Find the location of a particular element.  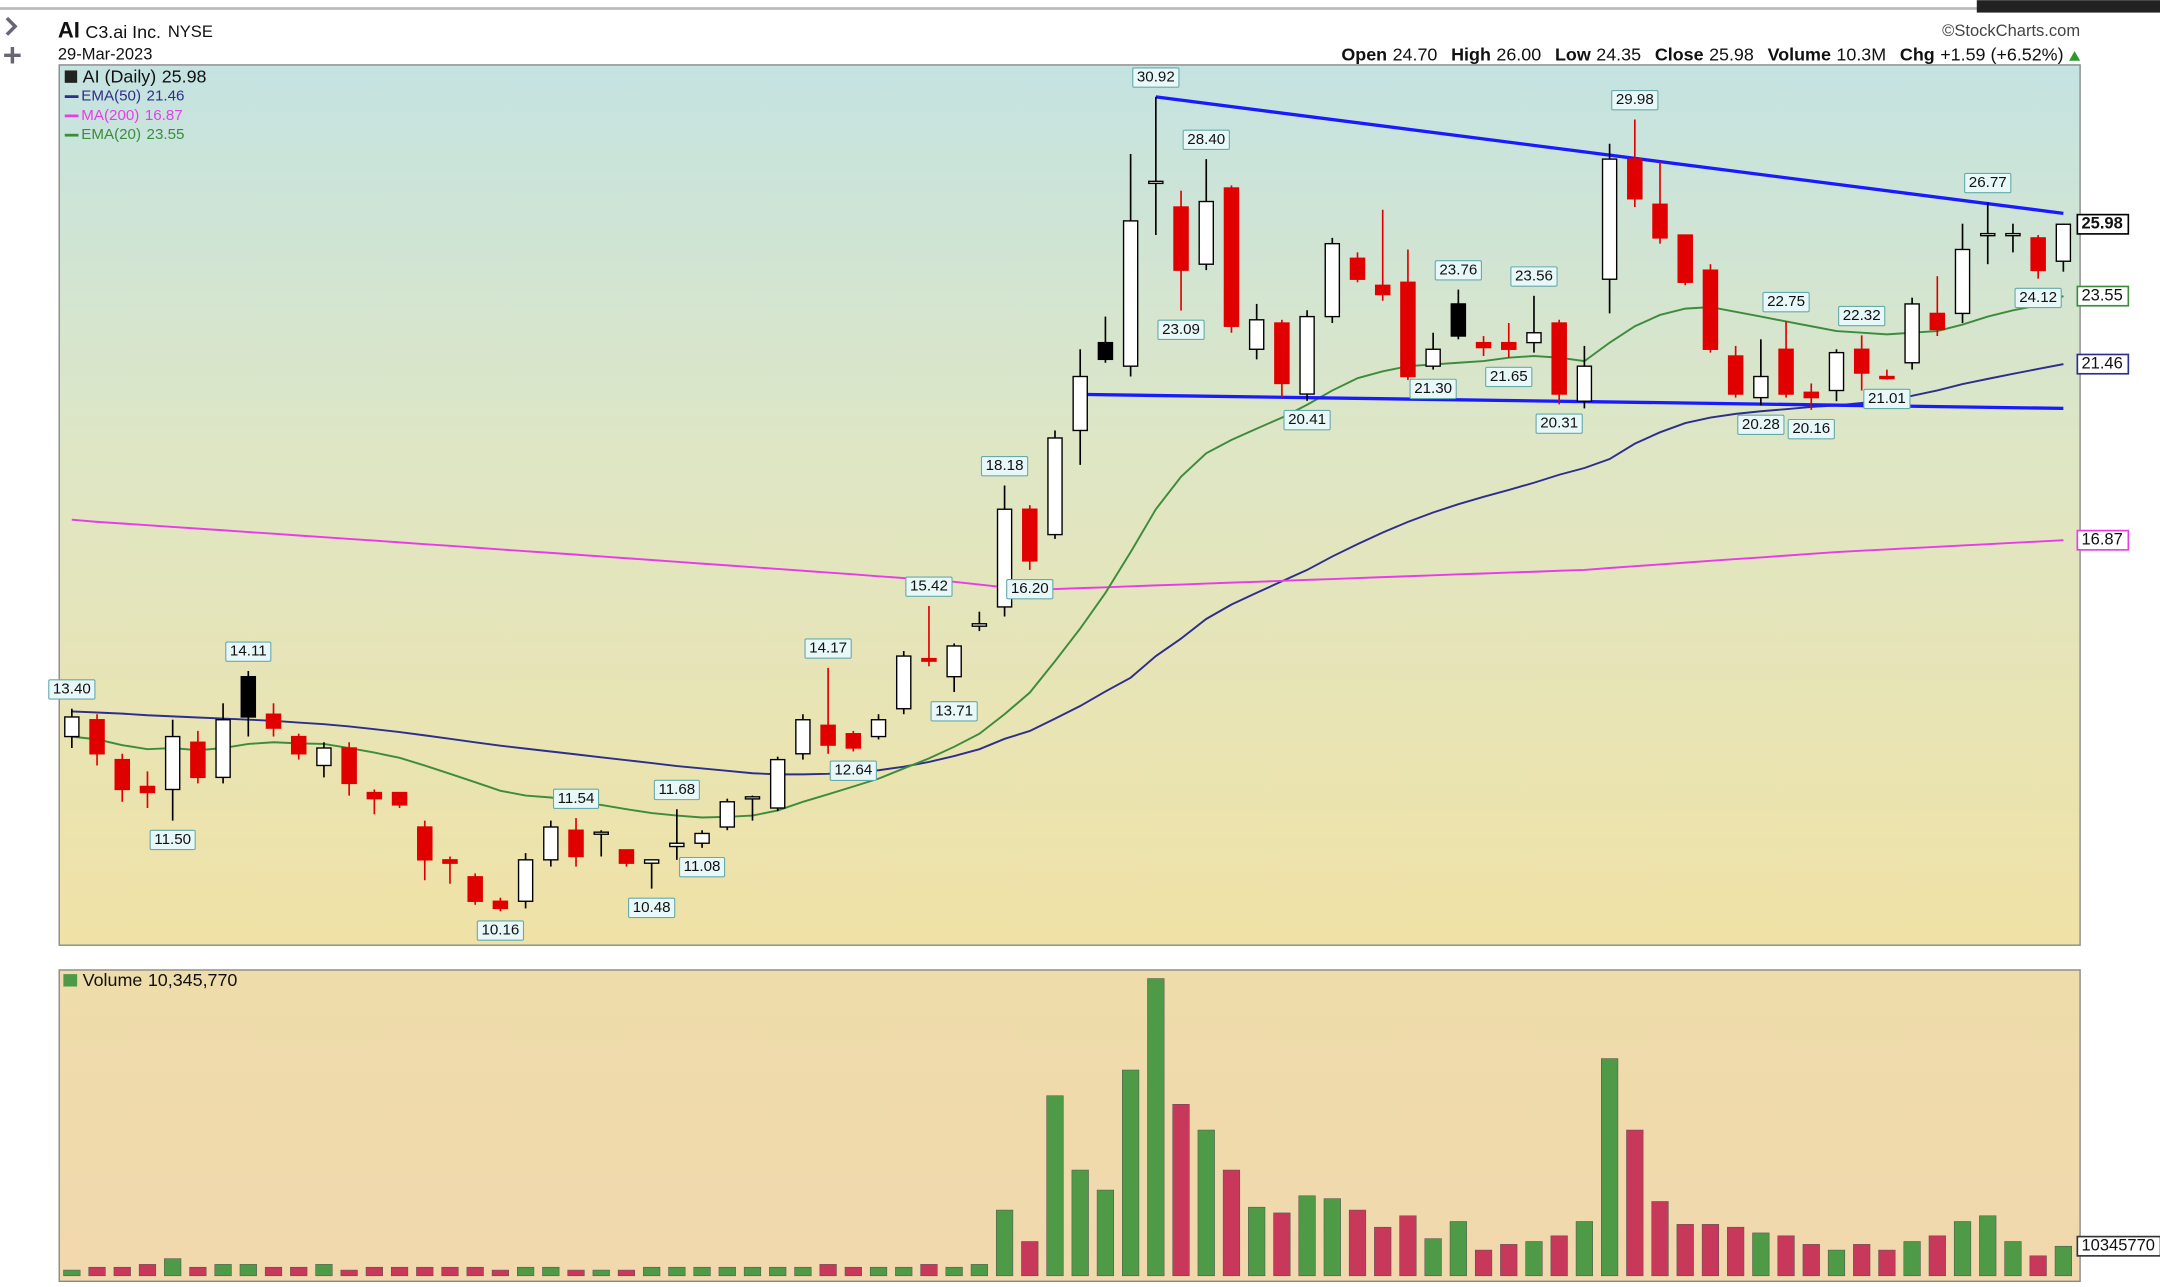

expand-icon is located at coordinates (11, 26).